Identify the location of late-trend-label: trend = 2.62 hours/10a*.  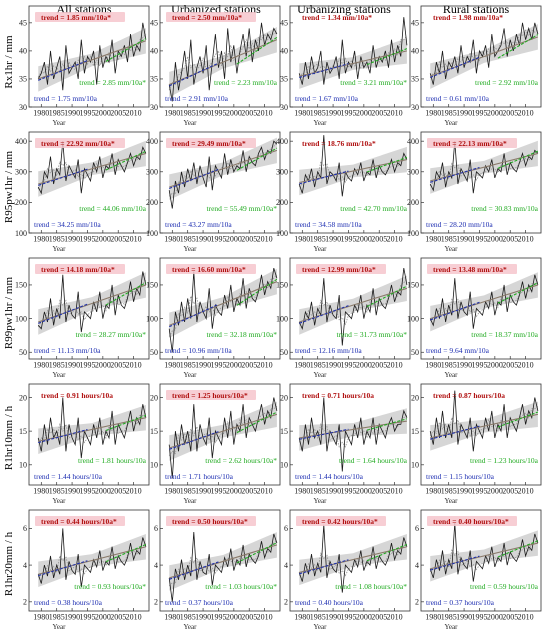
(241, 460).